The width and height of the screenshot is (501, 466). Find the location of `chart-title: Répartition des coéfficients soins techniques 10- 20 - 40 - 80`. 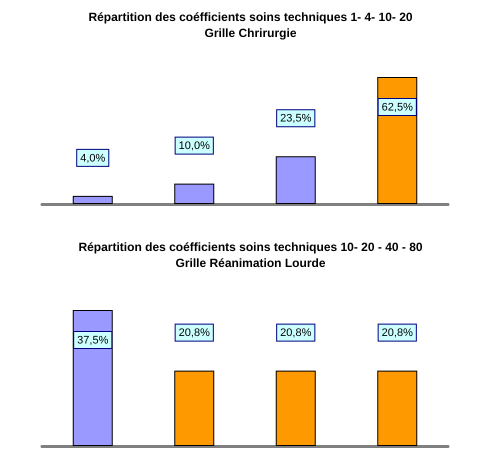

chart-title: Répartition des coéfficients soins techniques 10- 20 - 40 - 80 is located at coordinates (250, 247).